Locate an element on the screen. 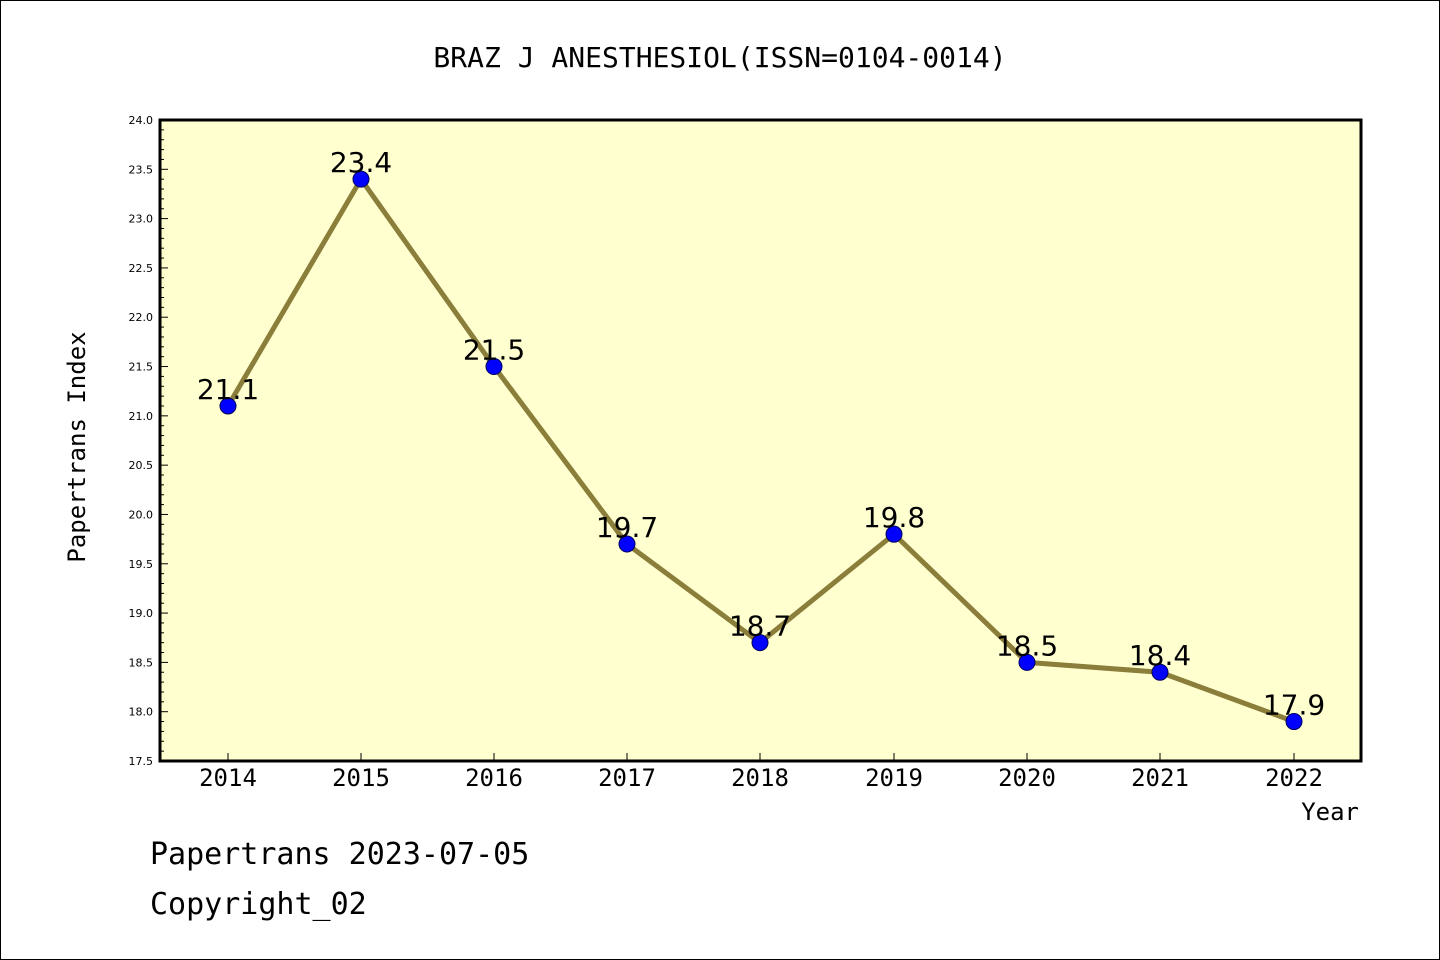 Image resolution: width=1440 pixels, height=960 pixels. x-tick-label: 2014 is located at coordinates (228, 778).